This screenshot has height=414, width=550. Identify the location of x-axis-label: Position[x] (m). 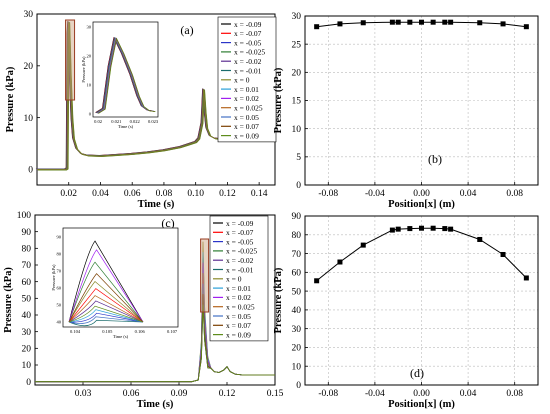
(421, 404).